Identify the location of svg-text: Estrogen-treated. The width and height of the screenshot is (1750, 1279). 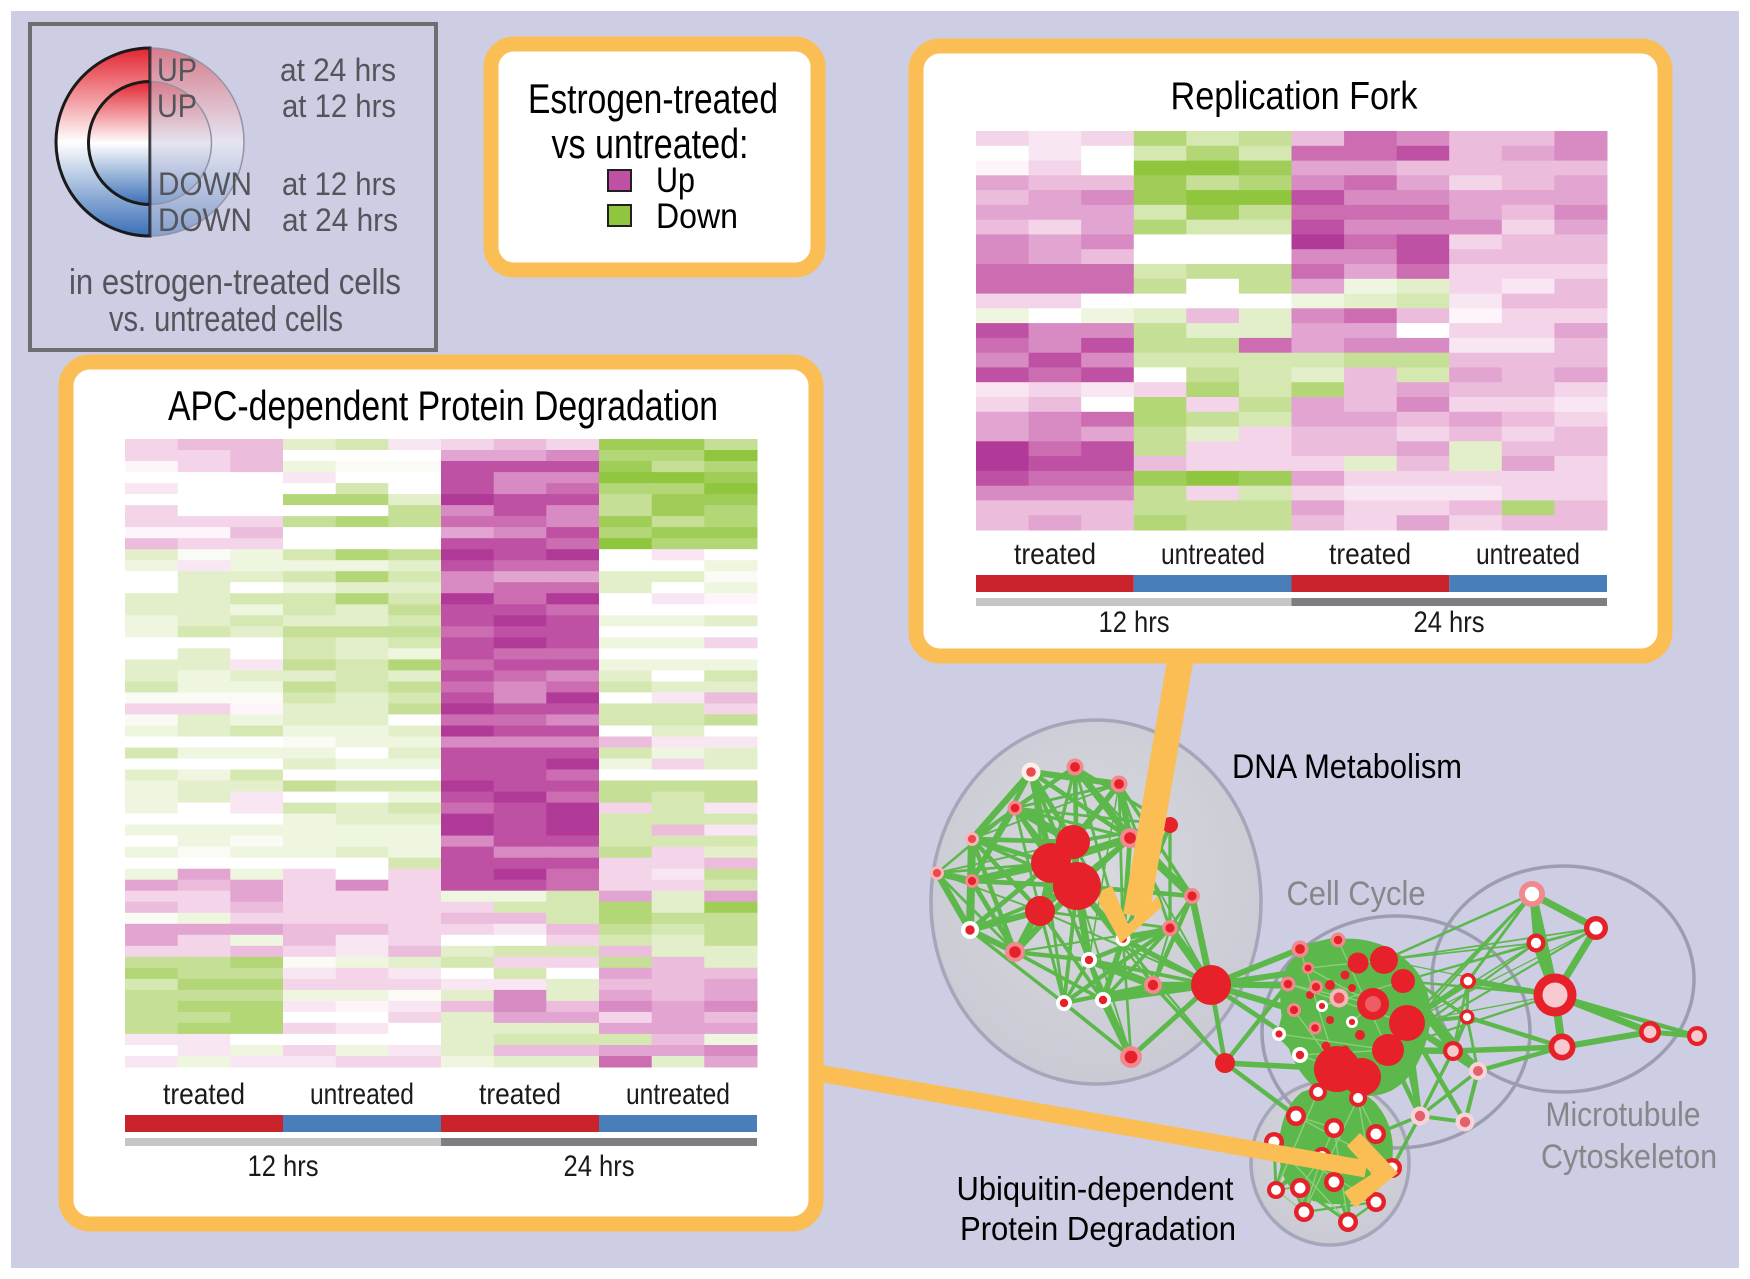
(653, 98).